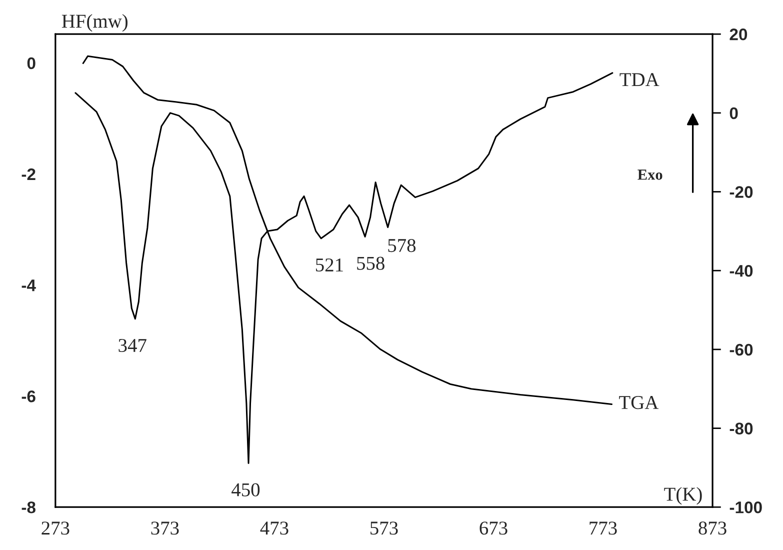 The height and width of the screenshot is (550, 783). What do you see at coordinates (746, 508) in the screenshot?
I see `y2-tick-label: -100` at bounding box center [746, 508].